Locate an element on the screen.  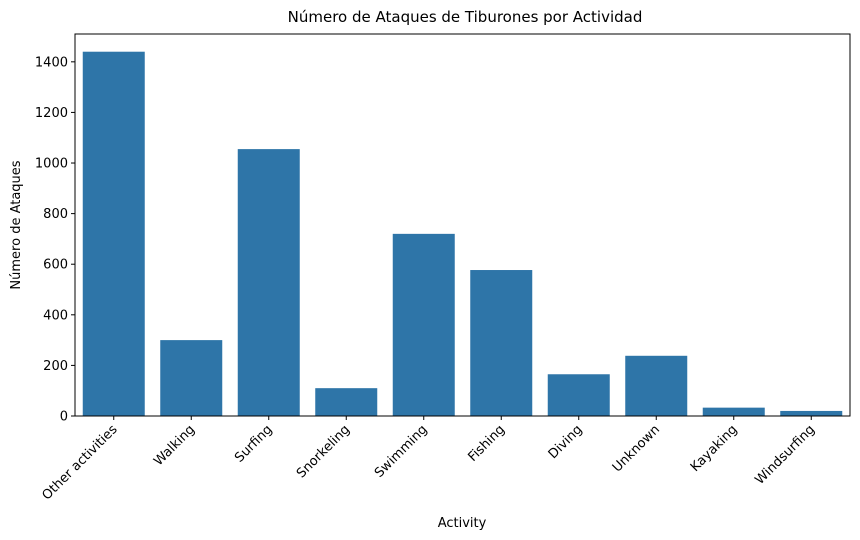
x-tick-label: Windsurfing is located at coordinates (786, 455).